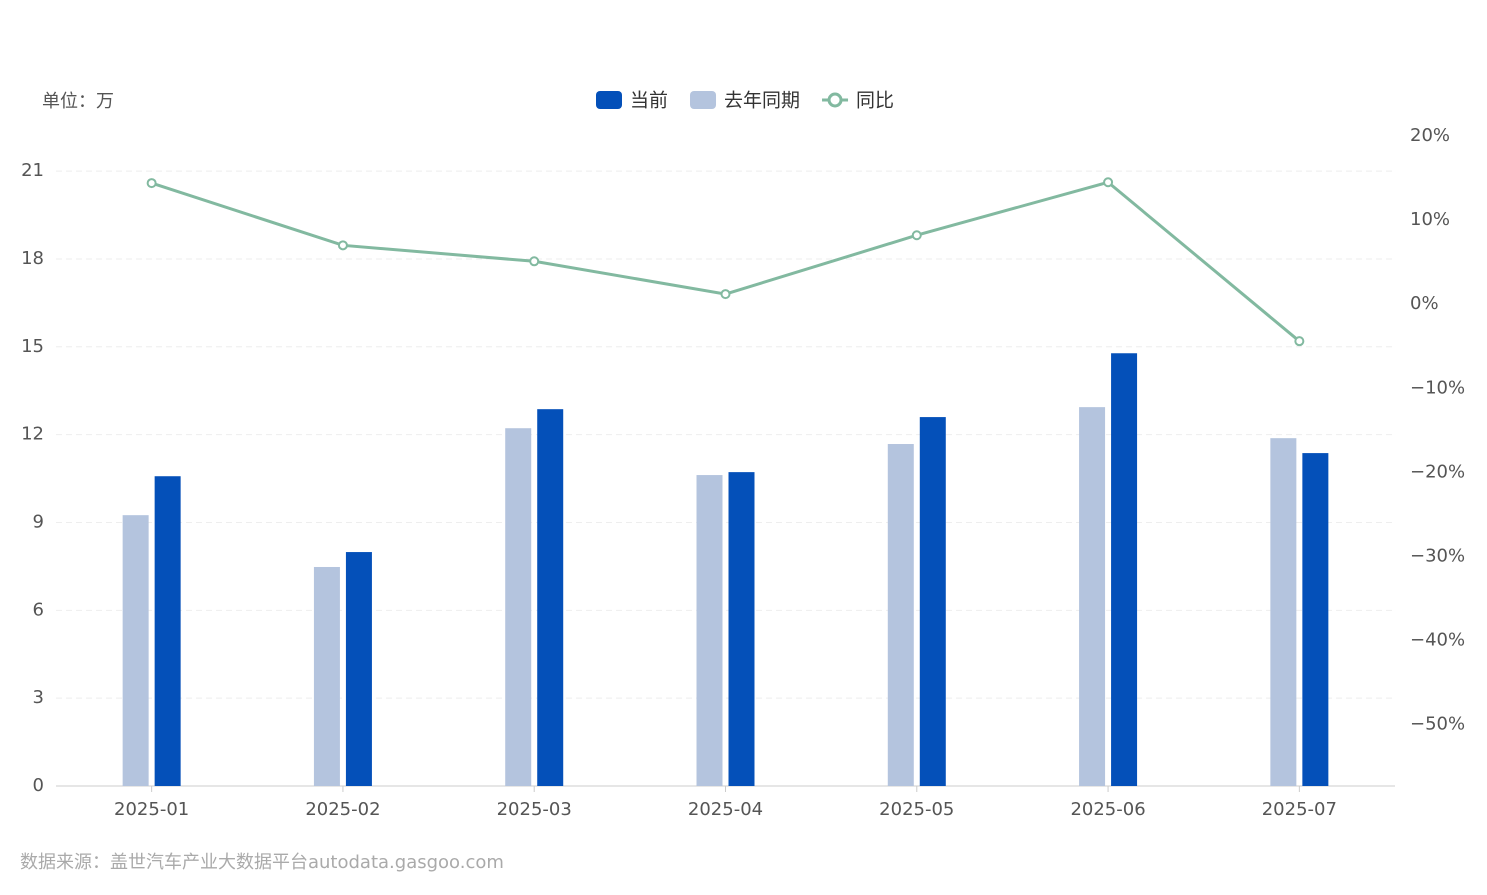  I want to click on y2-tick-label: 10%, so click(1430, 219).